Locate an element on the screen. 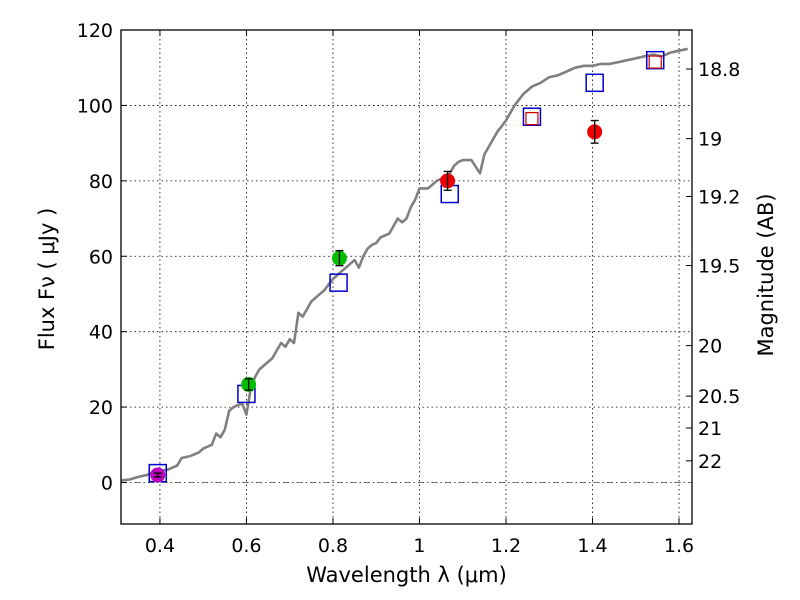  x-tick-label: 1.4 is located at coordinates (592, 546).